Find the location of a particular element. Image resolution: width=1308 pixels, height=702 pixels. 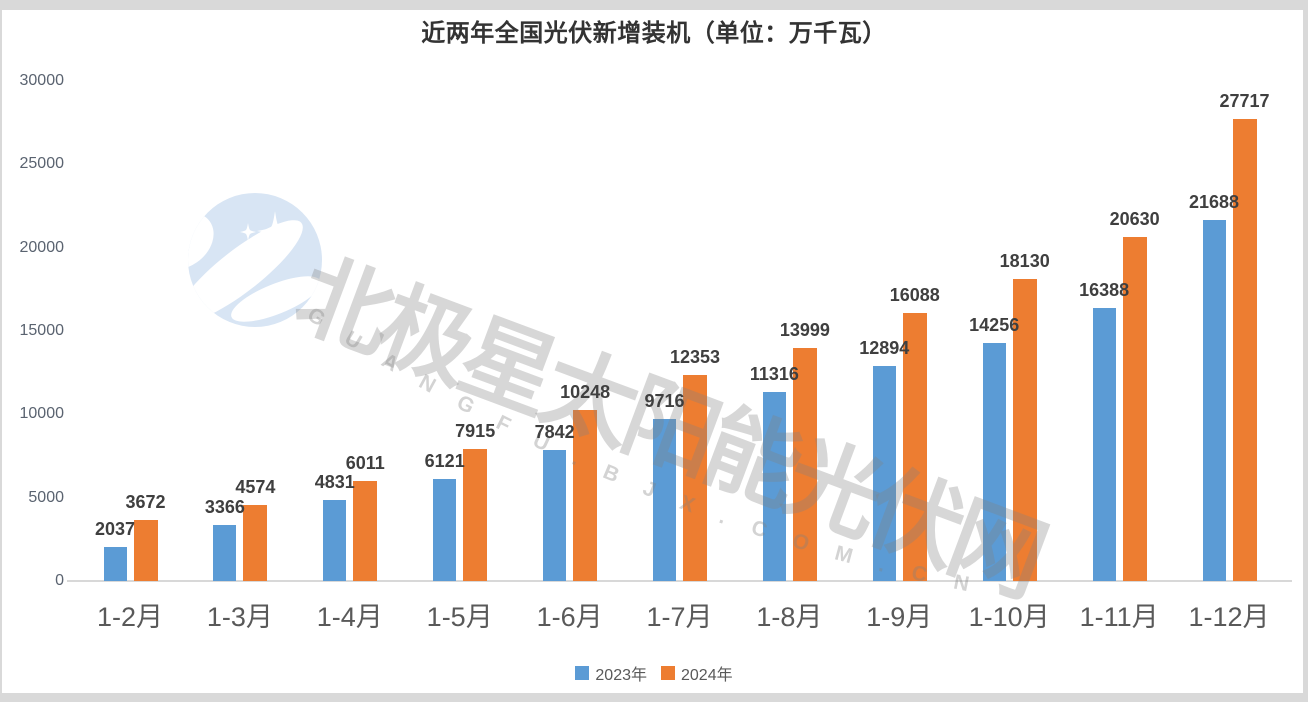

x-axis-category-label: 1-8月 is located at coordinates (789, 617).